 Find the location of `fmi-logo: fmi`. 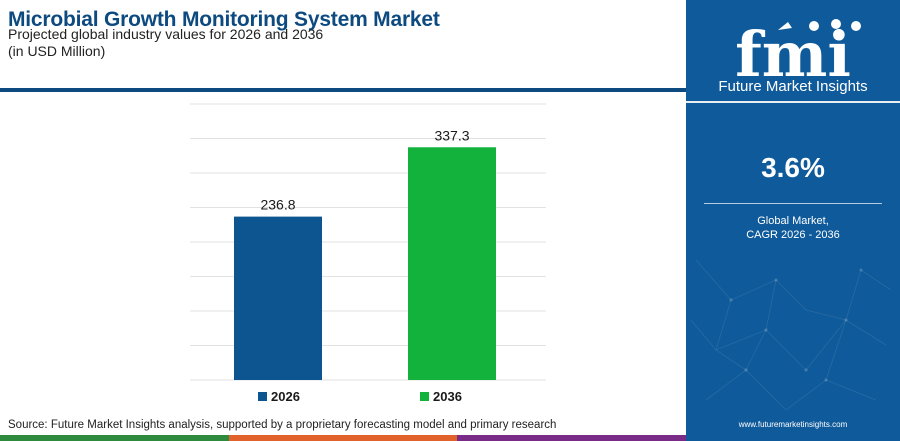

fmi-logo: fmi is located at coordinates (793, 56).